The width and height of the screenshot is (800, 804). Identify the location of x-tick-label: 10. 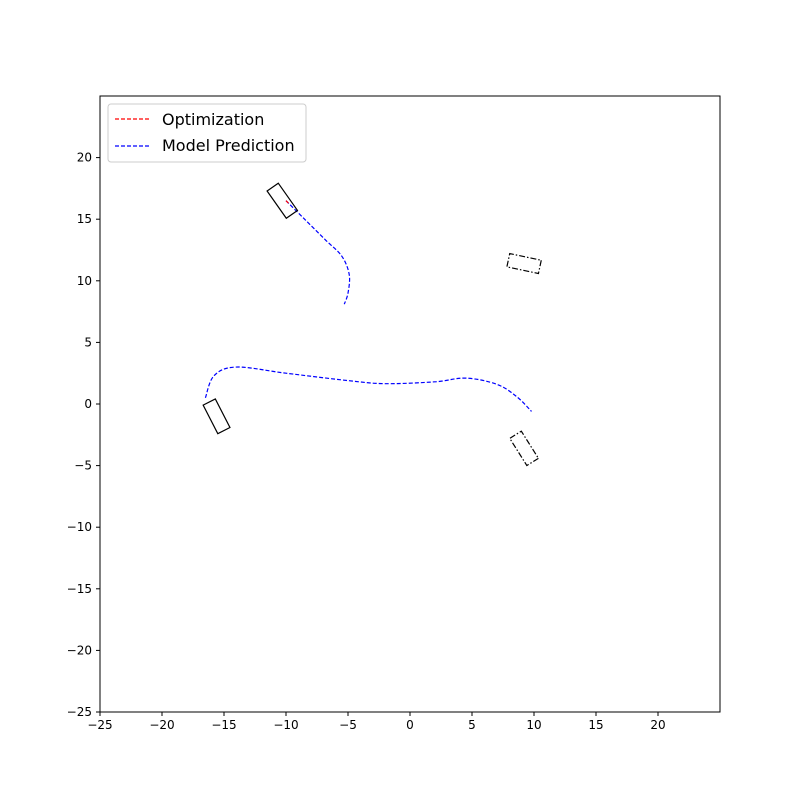
(533, 725).